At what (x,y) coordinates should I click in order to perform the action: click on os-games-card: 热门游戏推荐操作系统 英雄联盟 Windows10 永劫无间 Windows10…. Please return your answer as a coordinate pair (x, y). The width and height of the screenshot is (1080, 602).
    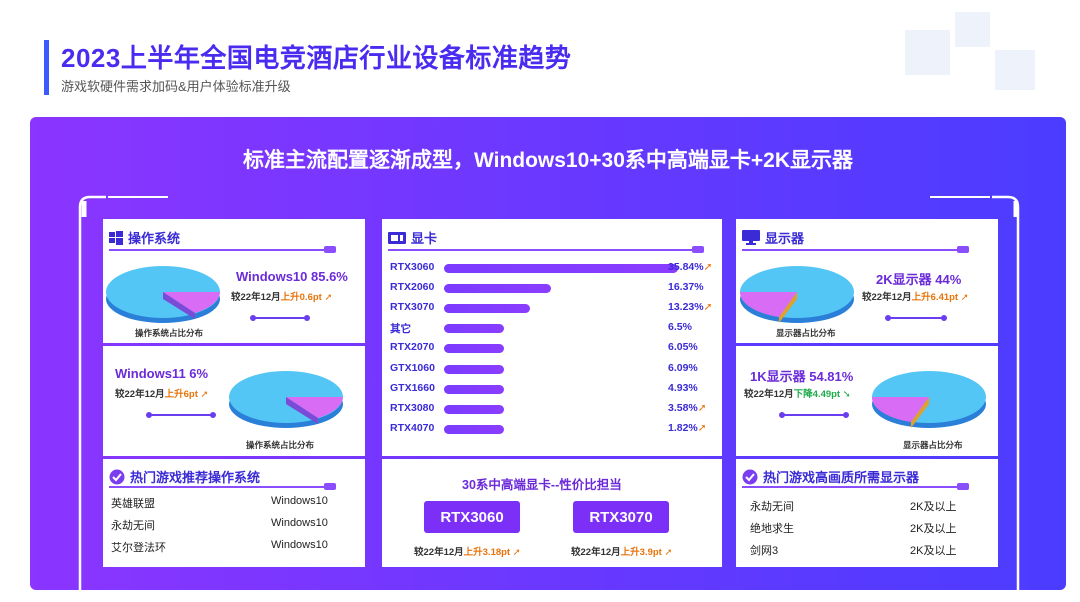
    Looking at the image, I should click on (234, 513).